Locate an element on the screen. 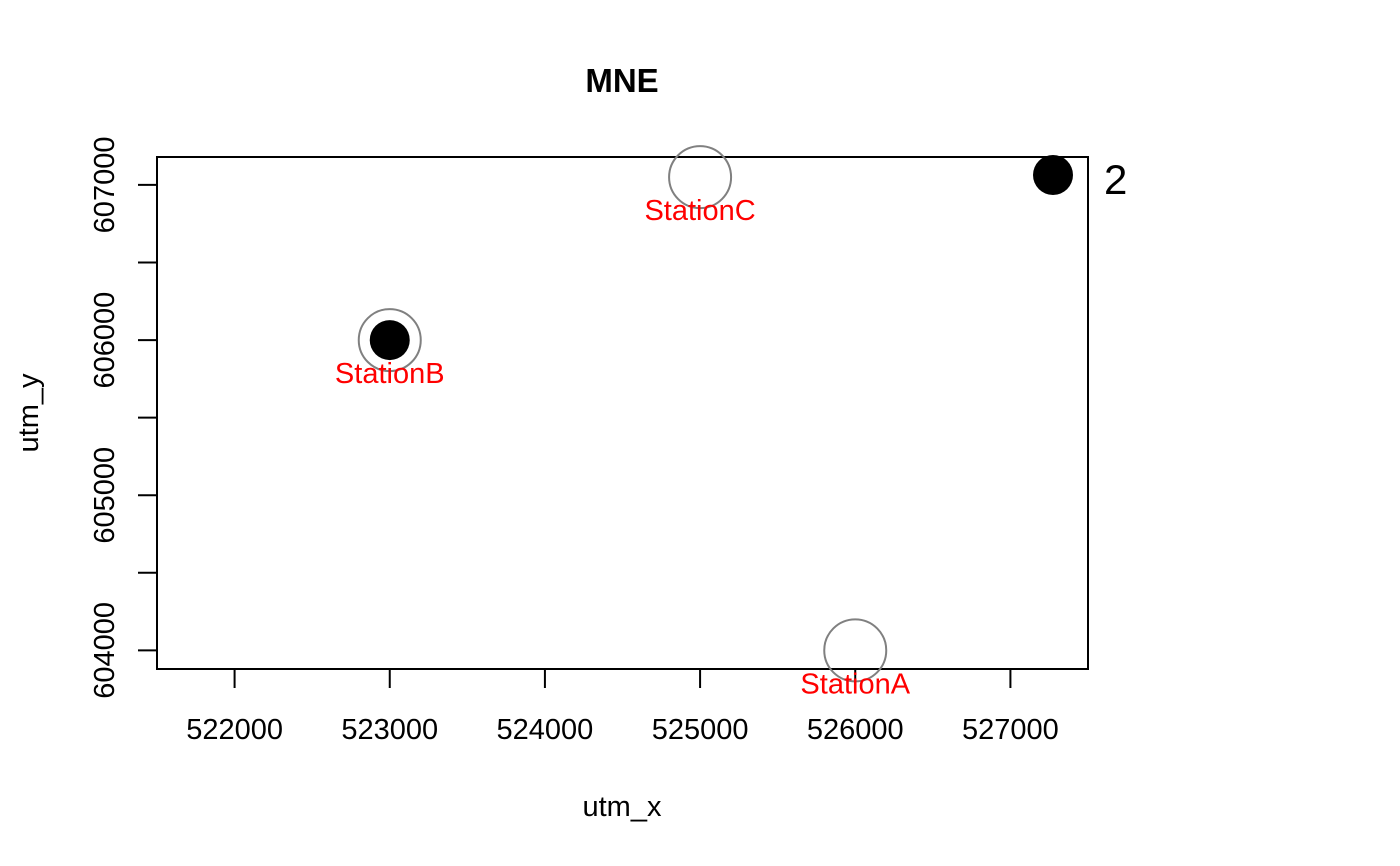 This screenshot has height=866, width=1400. x-tick-label: 522000 is located at coordinates (234, 730).